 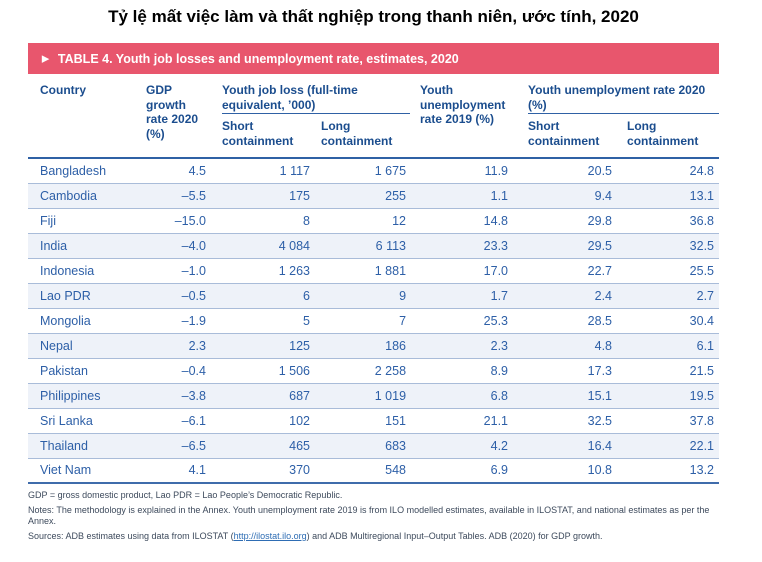 I want to click on value-cell: 1 506, so click(x=262, y=371).